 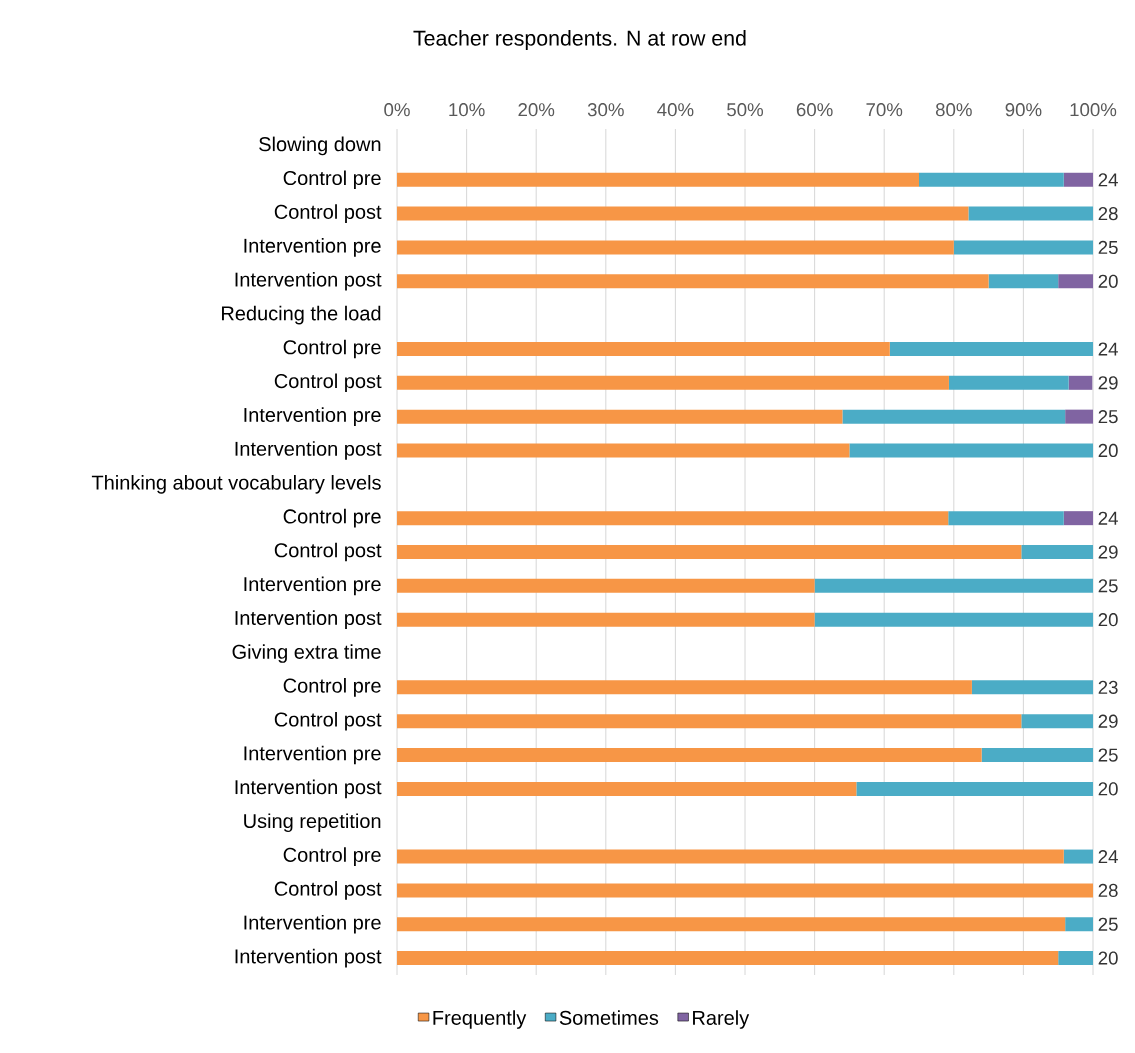 I want to click on x-tick-label: 50%, so click(x=745, y=110).